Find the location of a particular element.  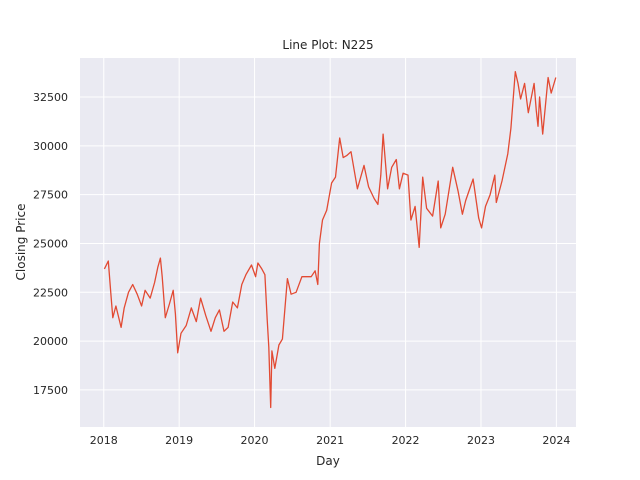

x-tick-label: 2024 is located at coordinates (556, 440).